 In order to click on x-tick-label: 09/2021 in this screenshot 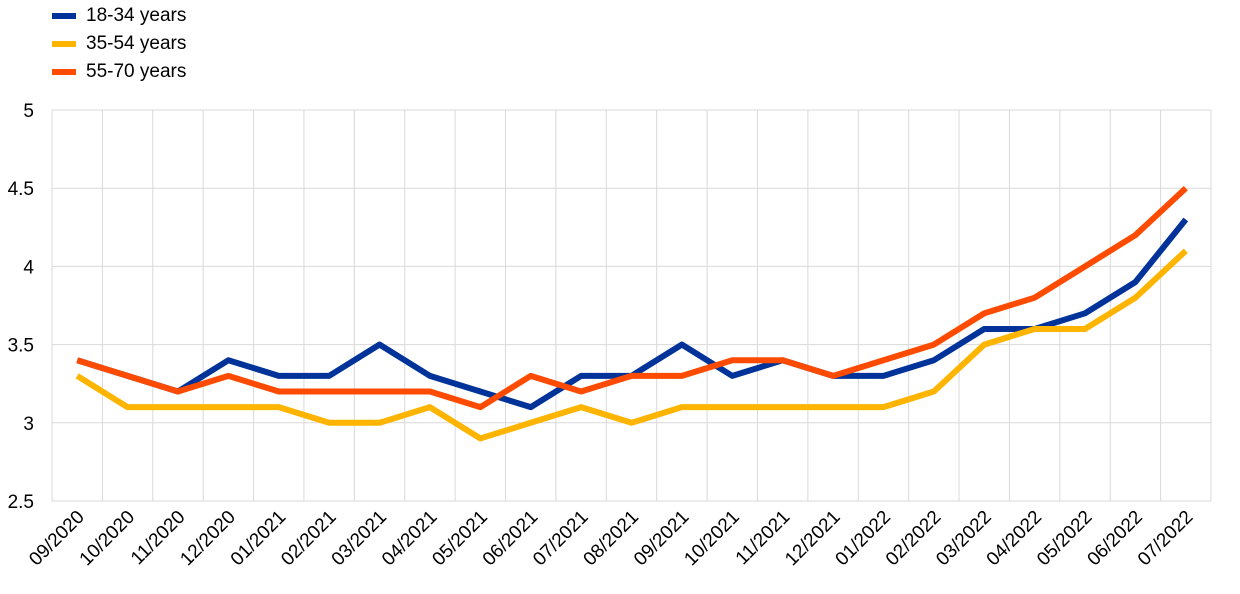, I will do `click(661, 538)`.